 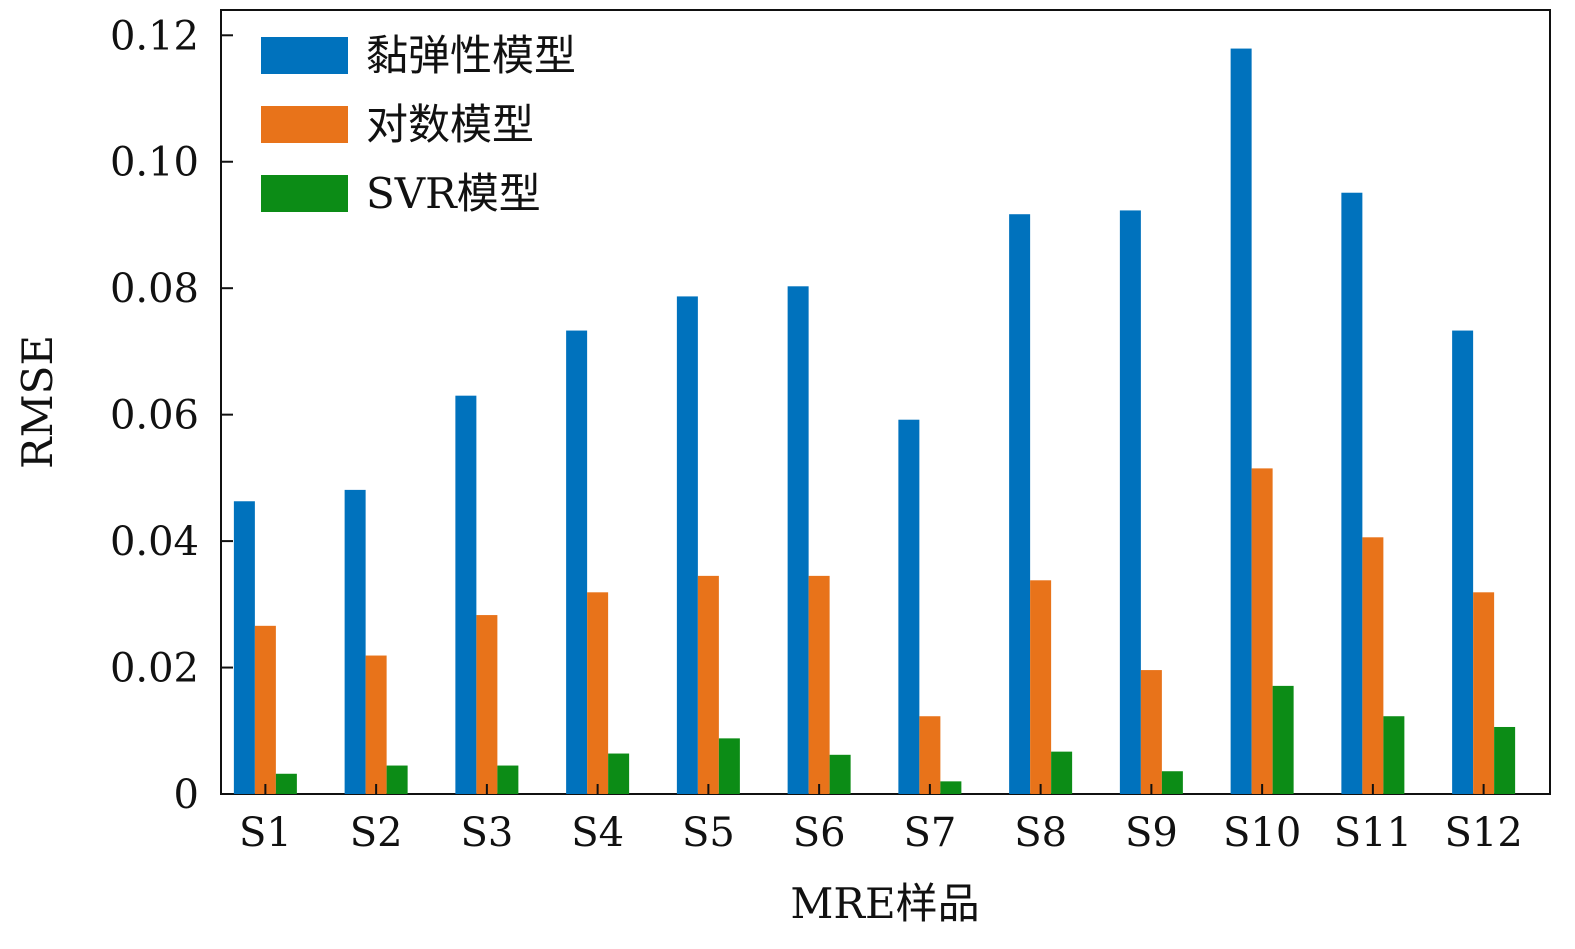 What do you see at coordinates (884, 903) in the screenshot?
I see `x-axis-label: MRE样品` at bounding box center [884, 903].